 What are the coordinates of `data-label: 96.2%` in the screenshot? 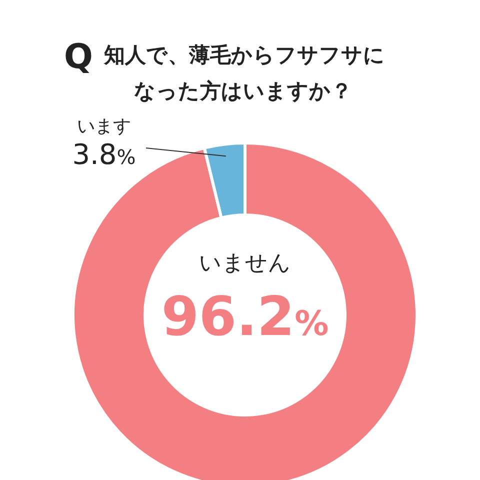 It's located at (245, 316).